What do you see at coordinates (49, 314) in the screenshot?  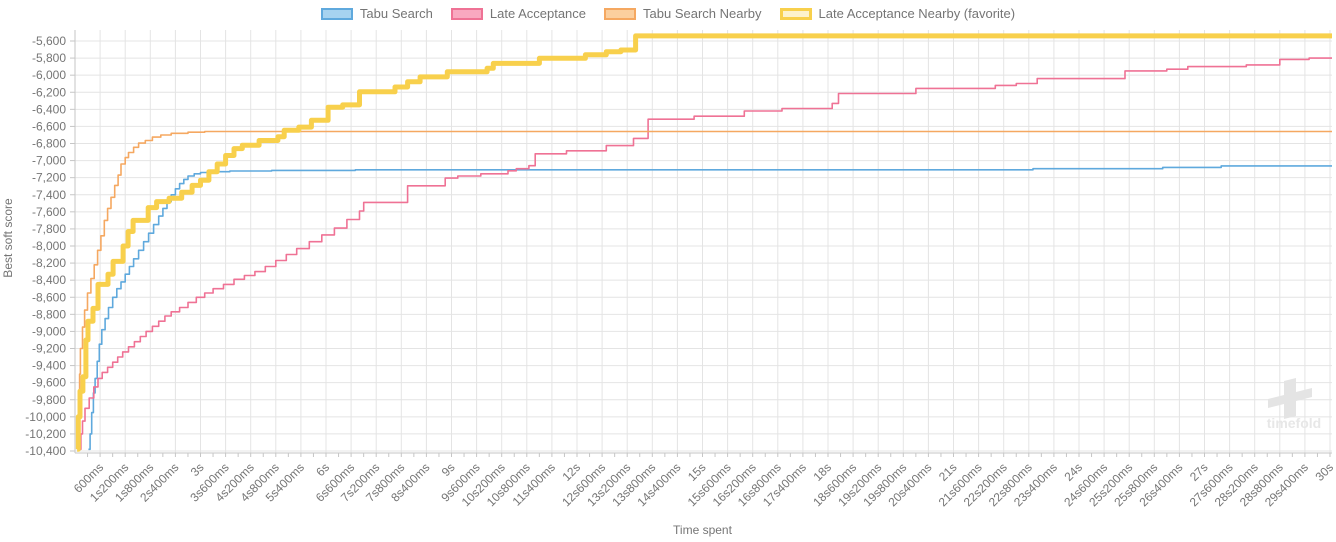 I see `svg-text: -8,800` at bounding box center [49, 314].